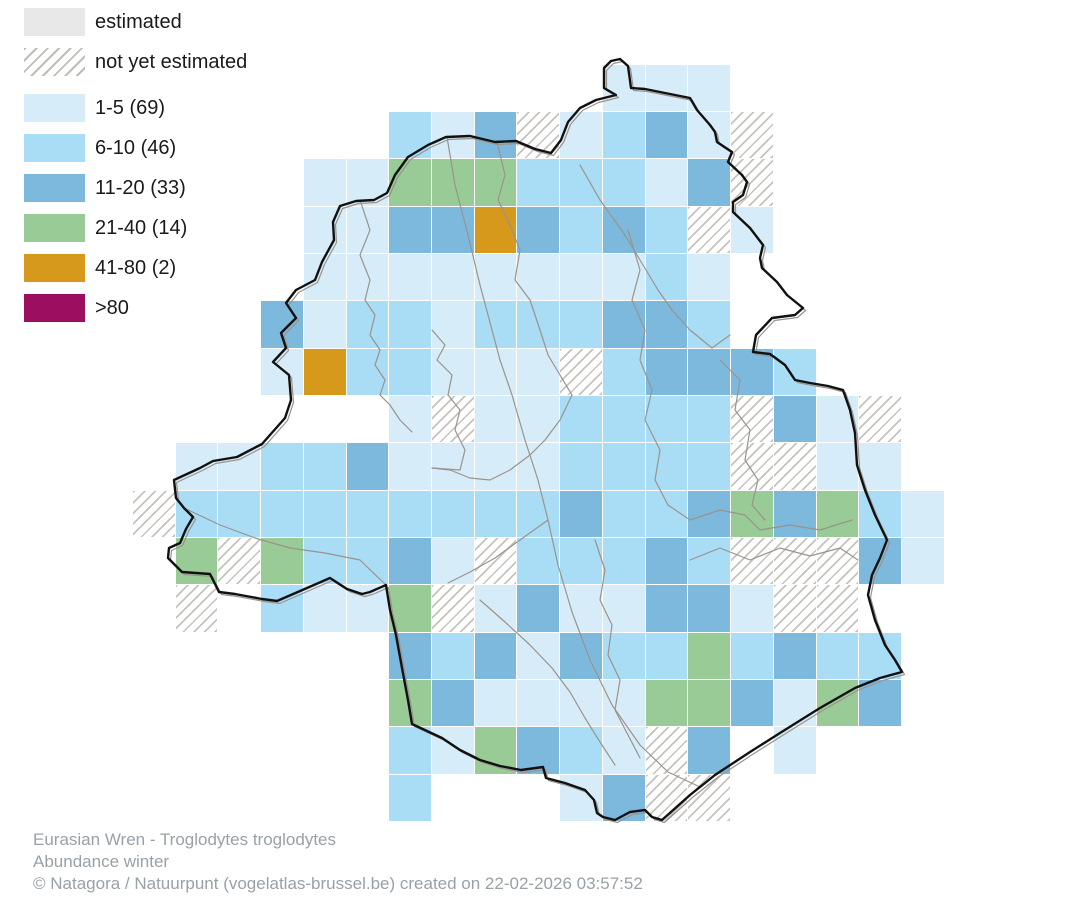  Describe the element at coordinates (495, 182) in the screenshot. I see `grid-cell-r2-c8` at that location.